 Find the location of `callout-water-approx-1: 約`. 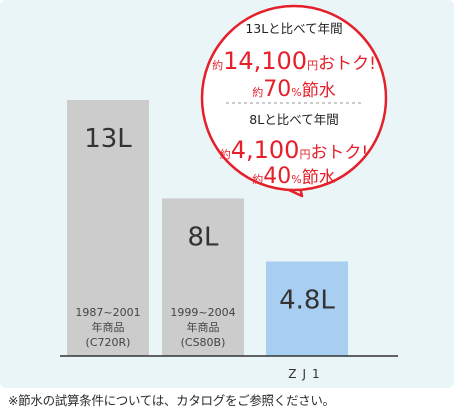

callout-water-approx-1: 約 is located at coordinates (257, 92).